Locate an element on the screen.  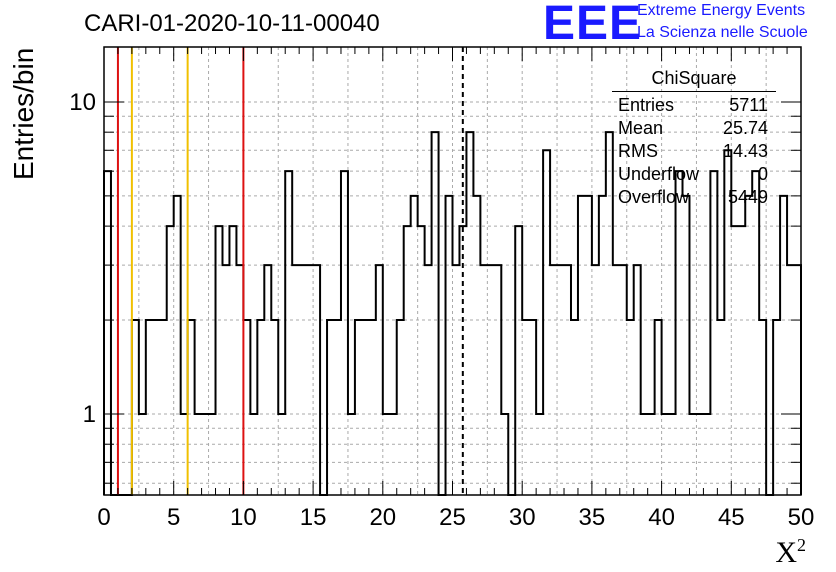
stats-label: Overflow is located at coordinates (654, 197).